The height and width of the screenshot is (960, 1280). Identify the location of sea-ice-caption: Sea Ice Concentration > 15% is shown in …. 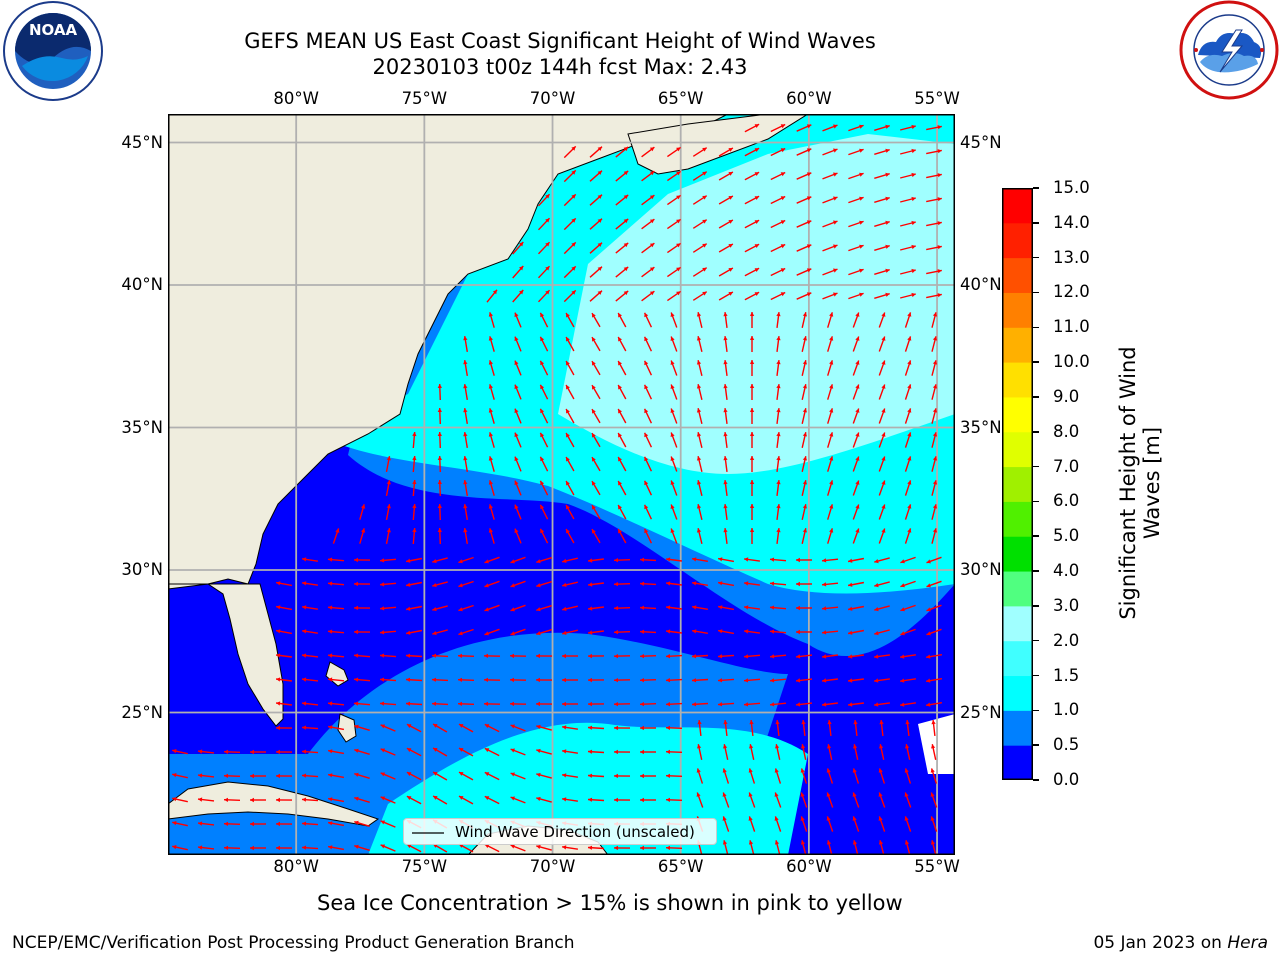
(610, 903).